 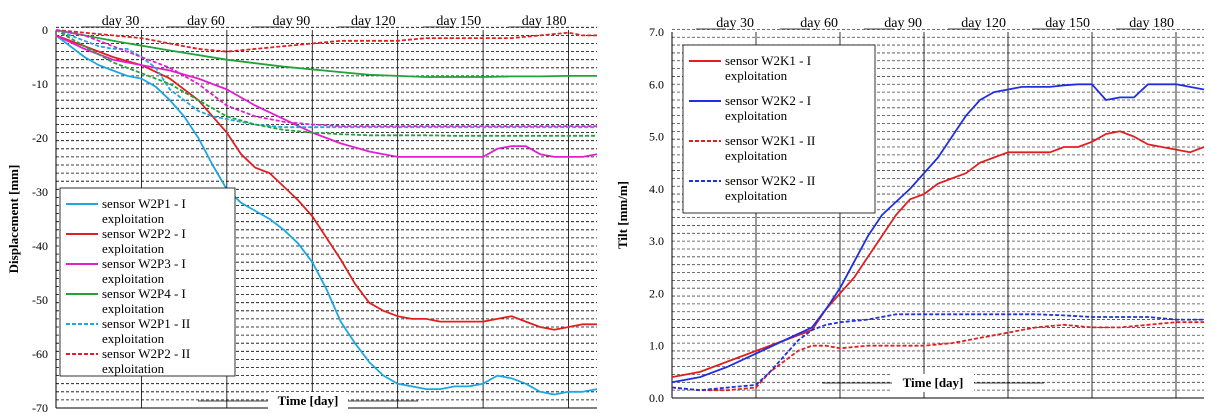 What do you see at coordinates (13, 219) in the screenshot?
I see `y-axis-label: Displacement [mm]` at bounding box center [13, 219].